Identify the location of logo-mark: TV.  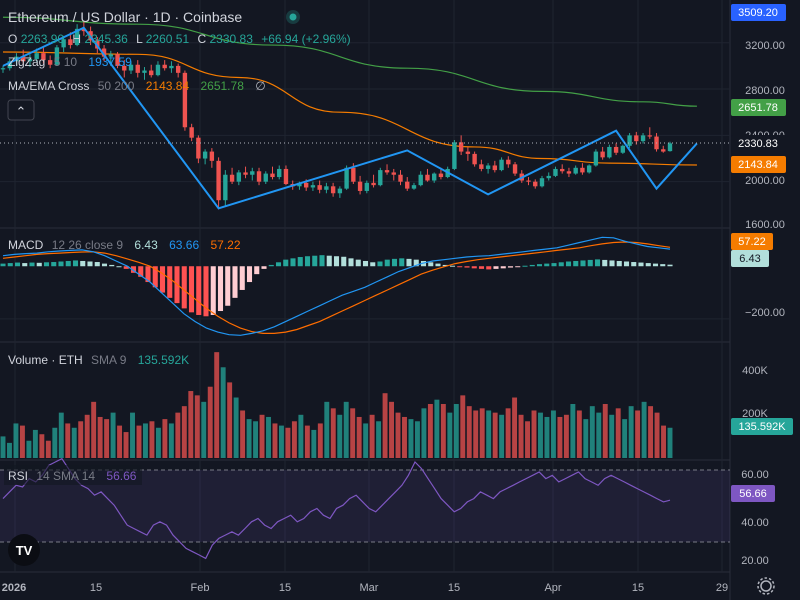
(24, 550).